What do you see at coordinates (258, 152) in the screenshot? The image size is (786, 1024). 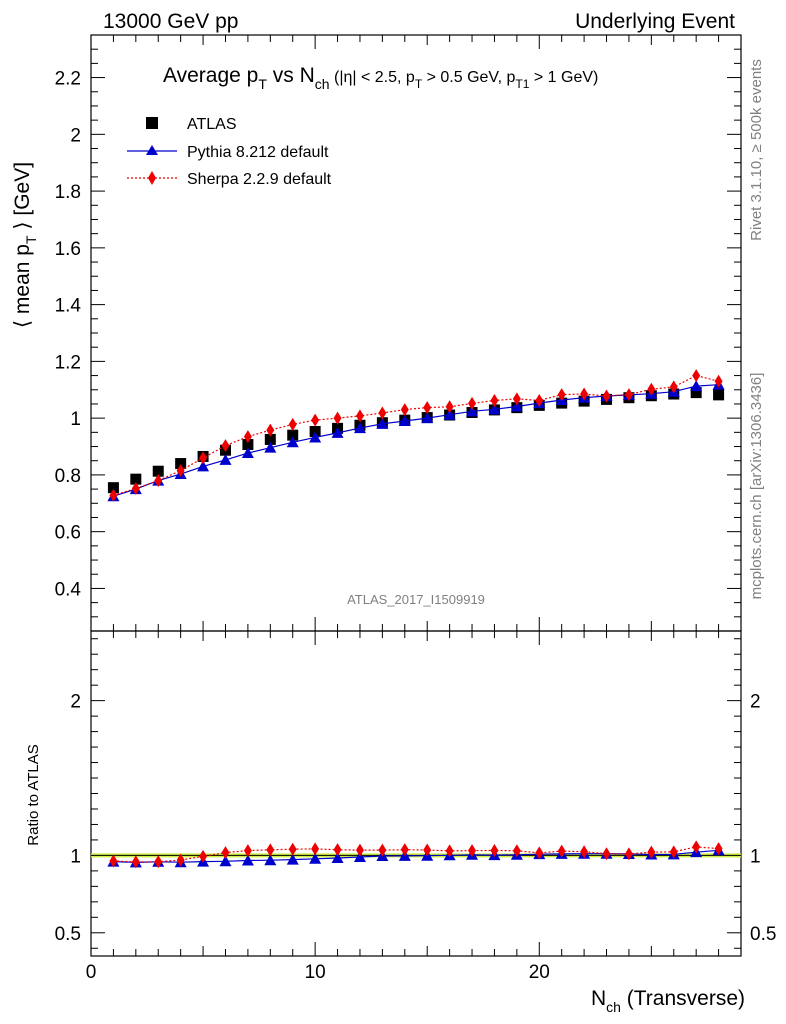 I see `legend-pythia-label: Pythia 8.212 default` at bounding box center [258, 152].